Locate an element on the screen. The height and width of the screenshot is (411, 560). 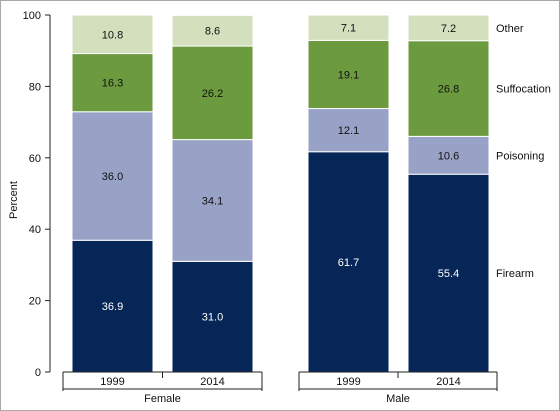
data-label-poisoning-2: 12.1 is located at coordinates (348, 131).